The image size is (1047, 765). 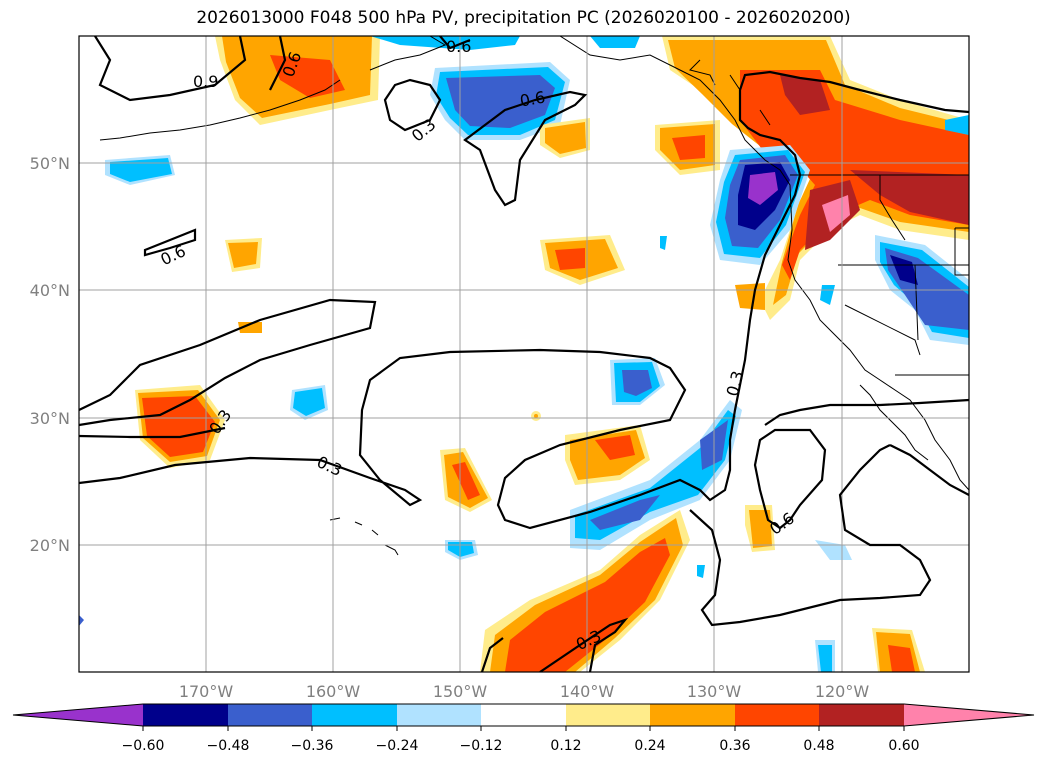 I want to click on colorbar-tick-label: 0.24, so click(x=649, y=746).